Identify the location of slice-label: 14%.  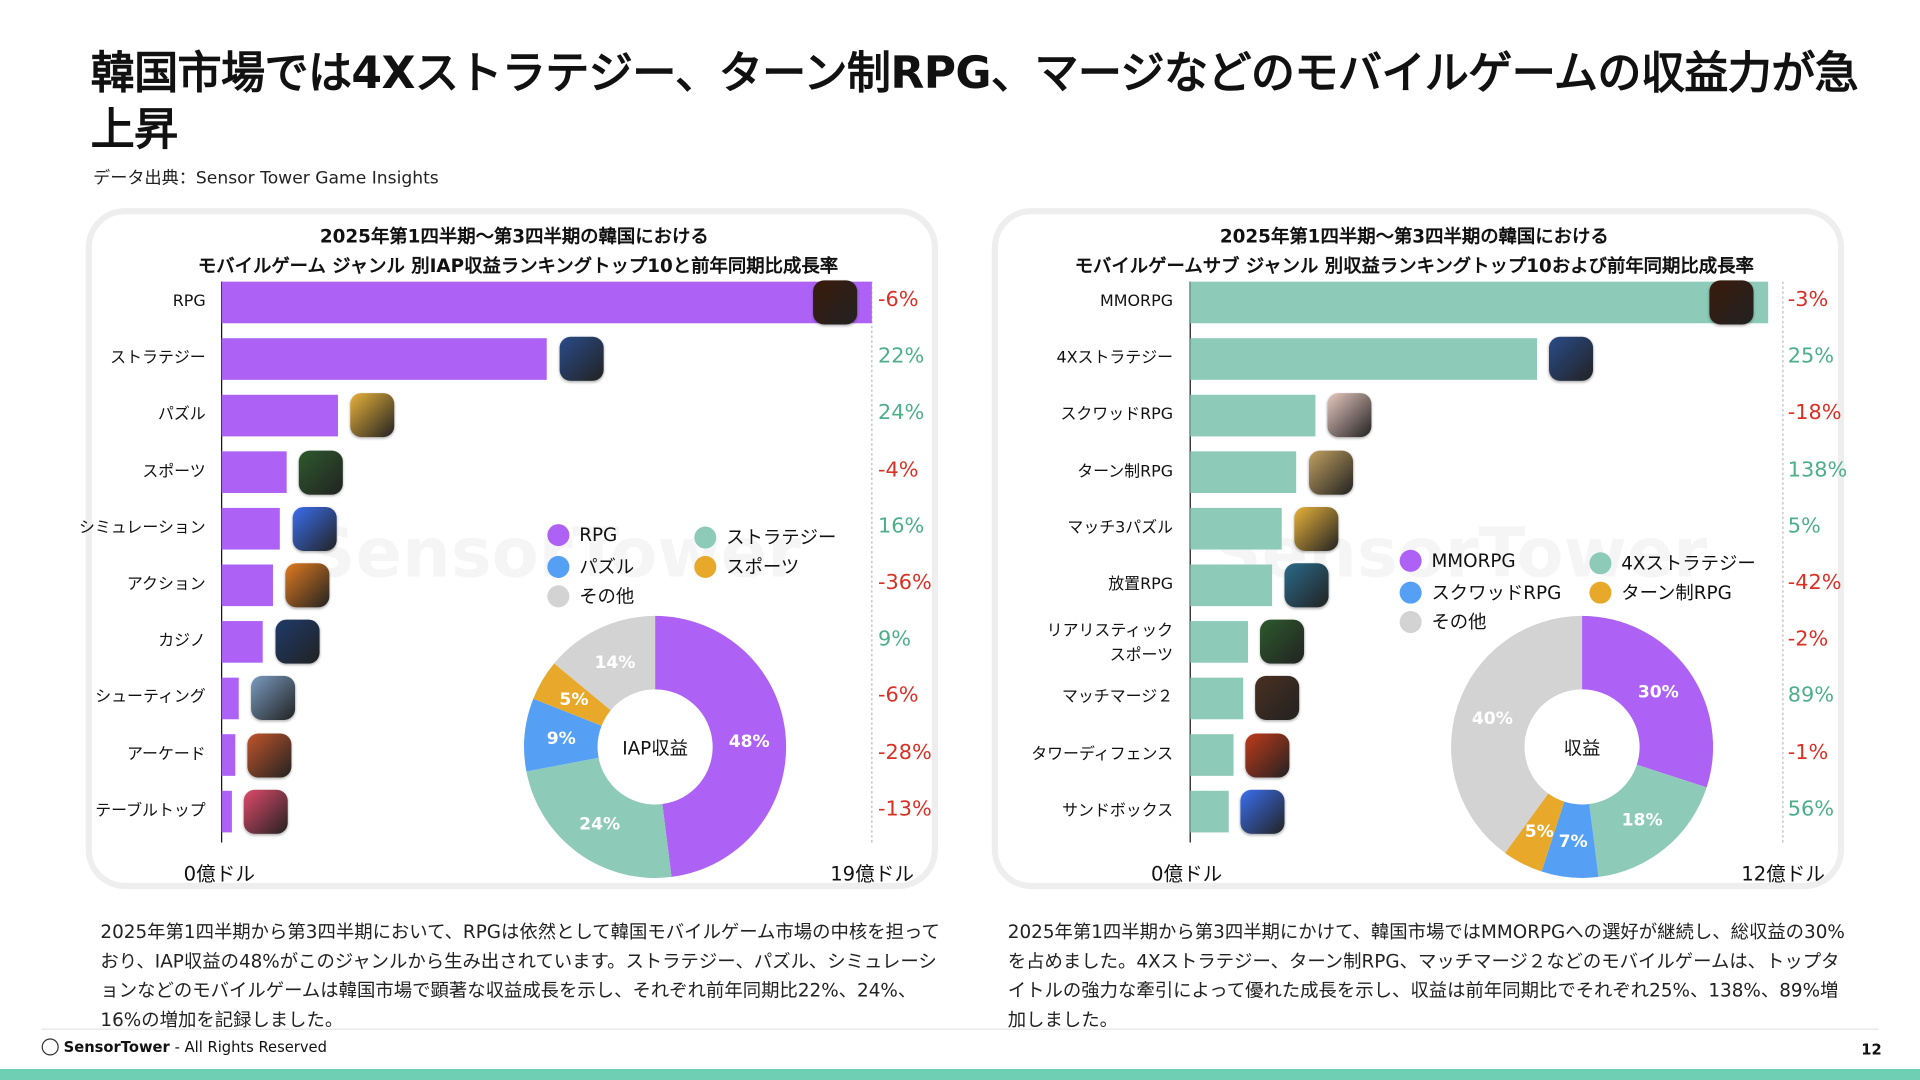
(614, 663).